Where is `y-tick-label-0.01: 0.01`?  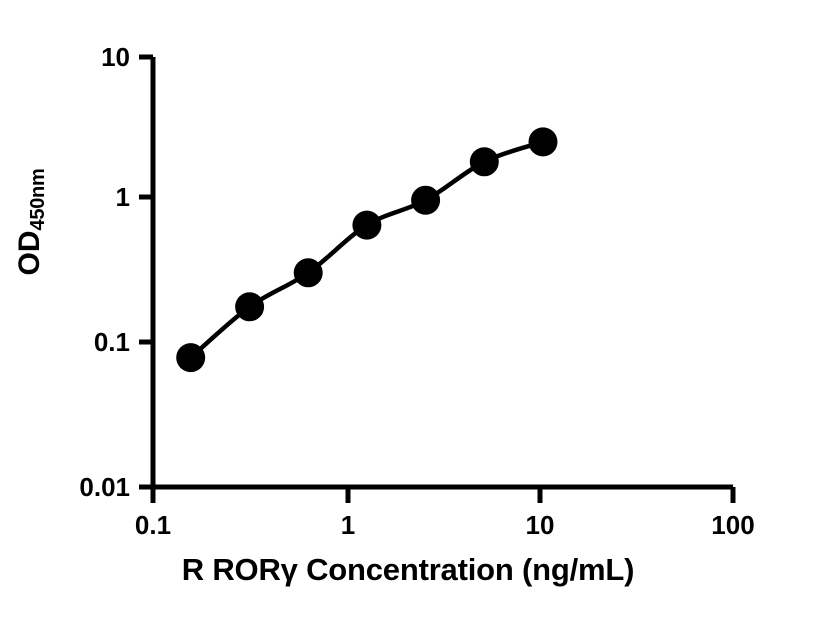
y-tick-label-0.01: 0.01 is located at coordinates (104, 487).